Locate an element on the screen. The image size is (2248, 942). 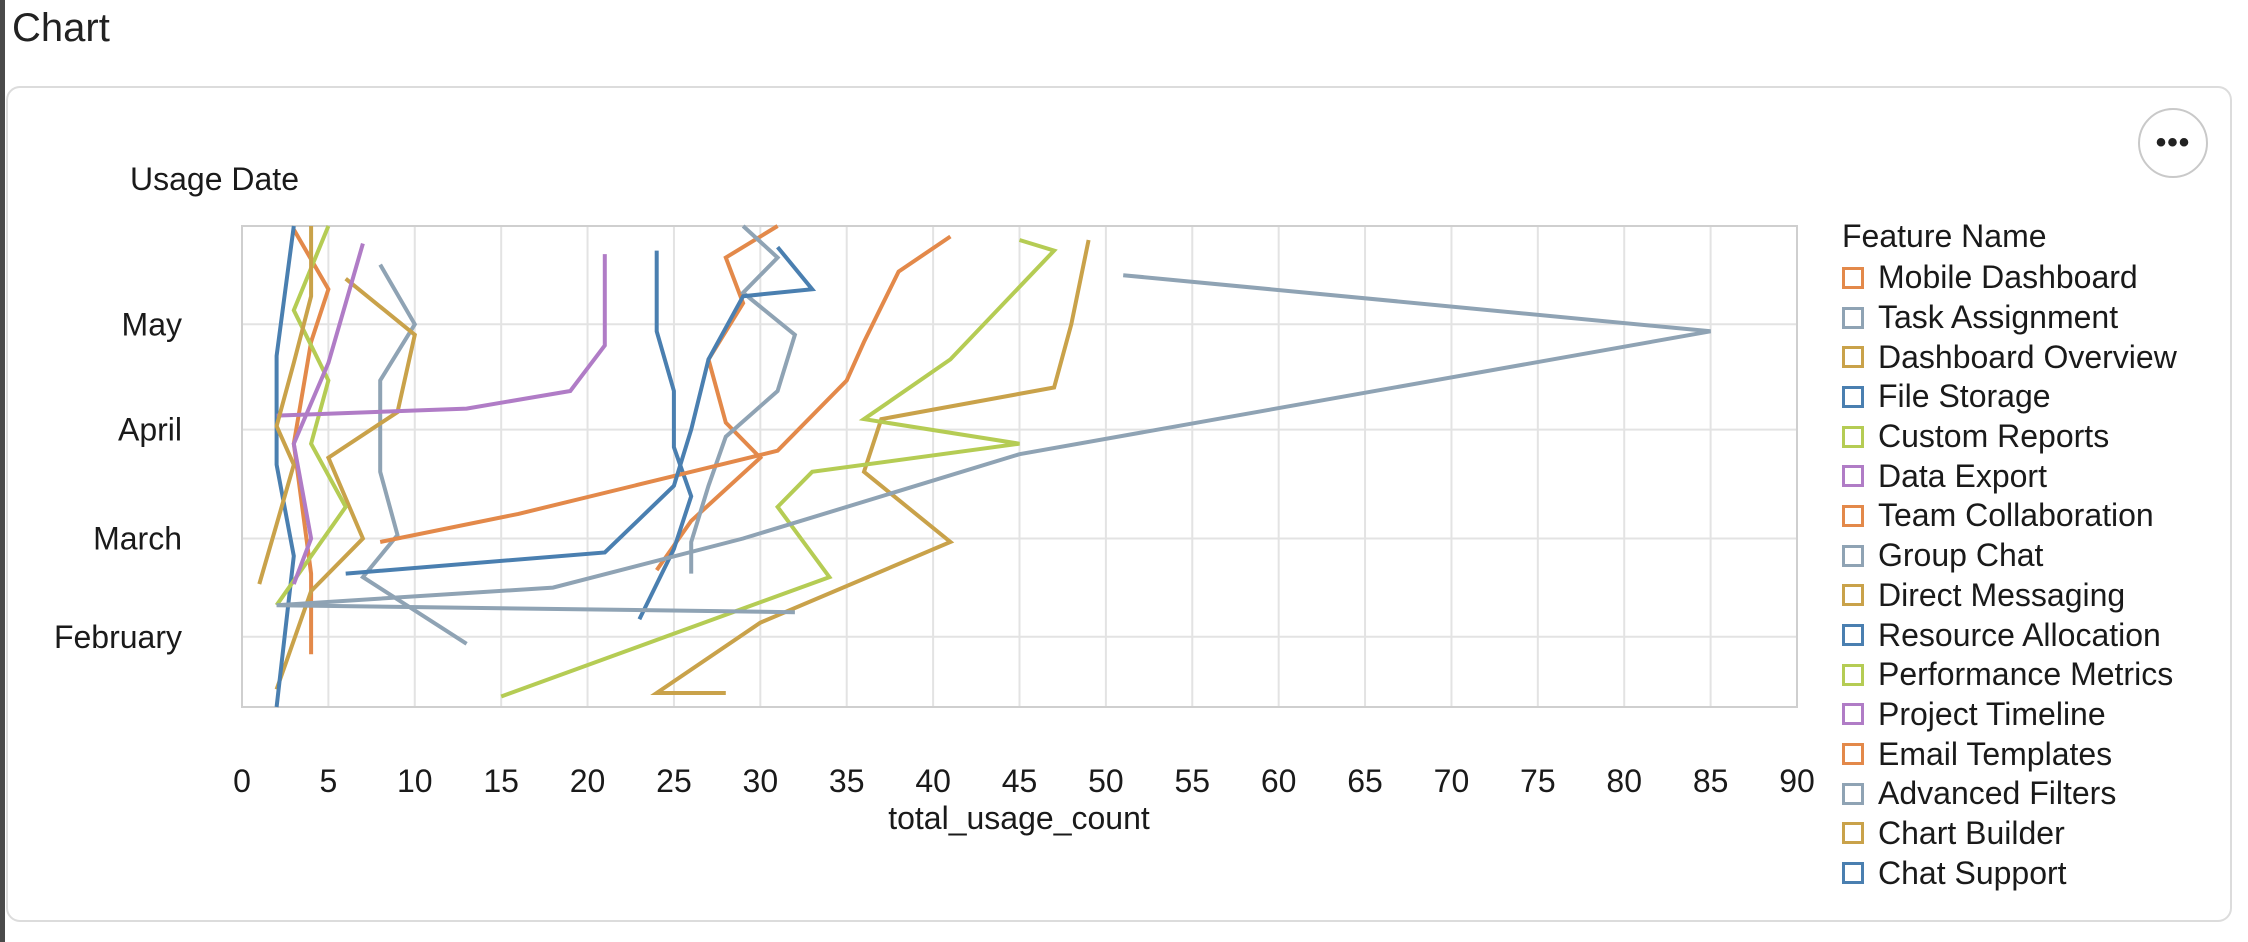
legend-label: Task Assignment is located at coordinates (1998, 317).